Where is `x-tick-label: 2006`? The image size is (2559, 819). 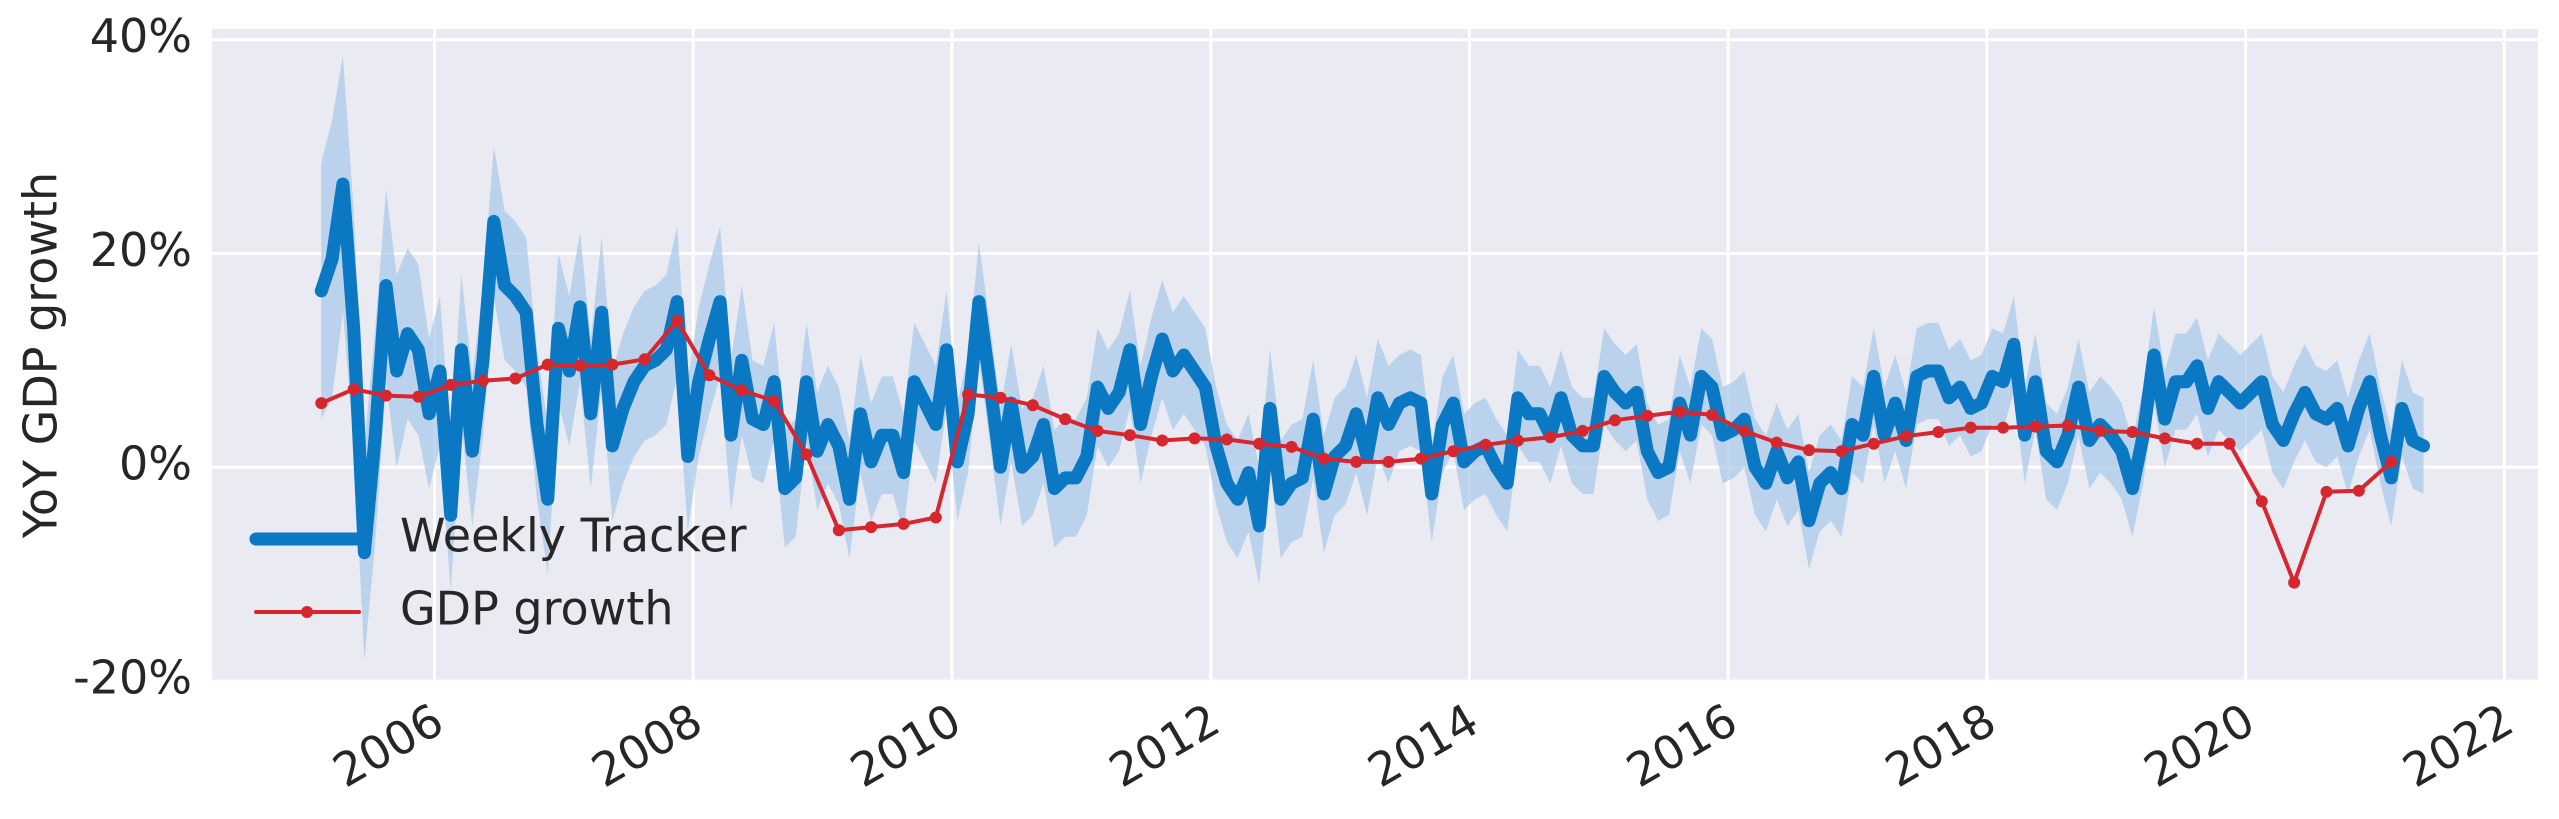
x-tick-label: 2006 is located at coordinates (388, 745).